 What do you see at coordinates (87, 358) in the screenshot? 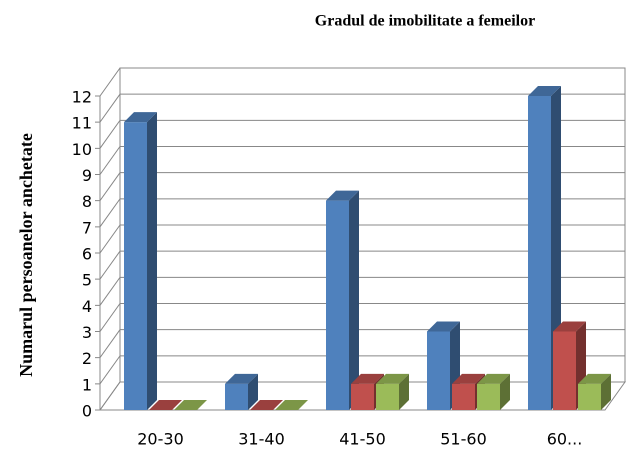
I see `y-tick-label: 2` at bounding box center [87, 358].